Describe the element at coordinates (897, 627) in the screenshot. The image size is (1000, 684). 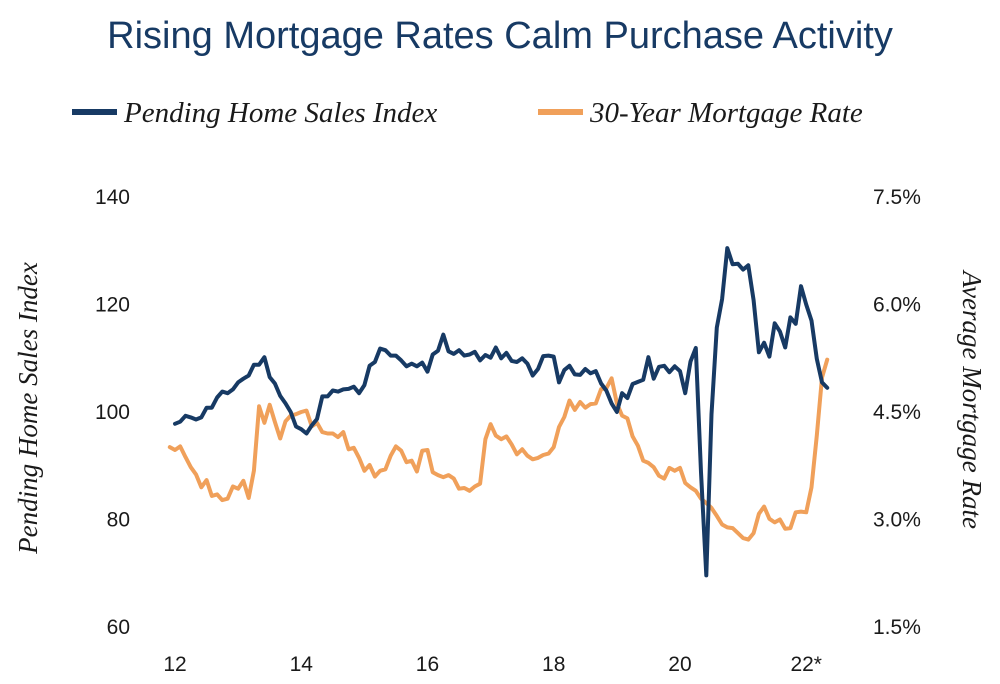
I see `y-right-tick-label: 1.5%` at that location.